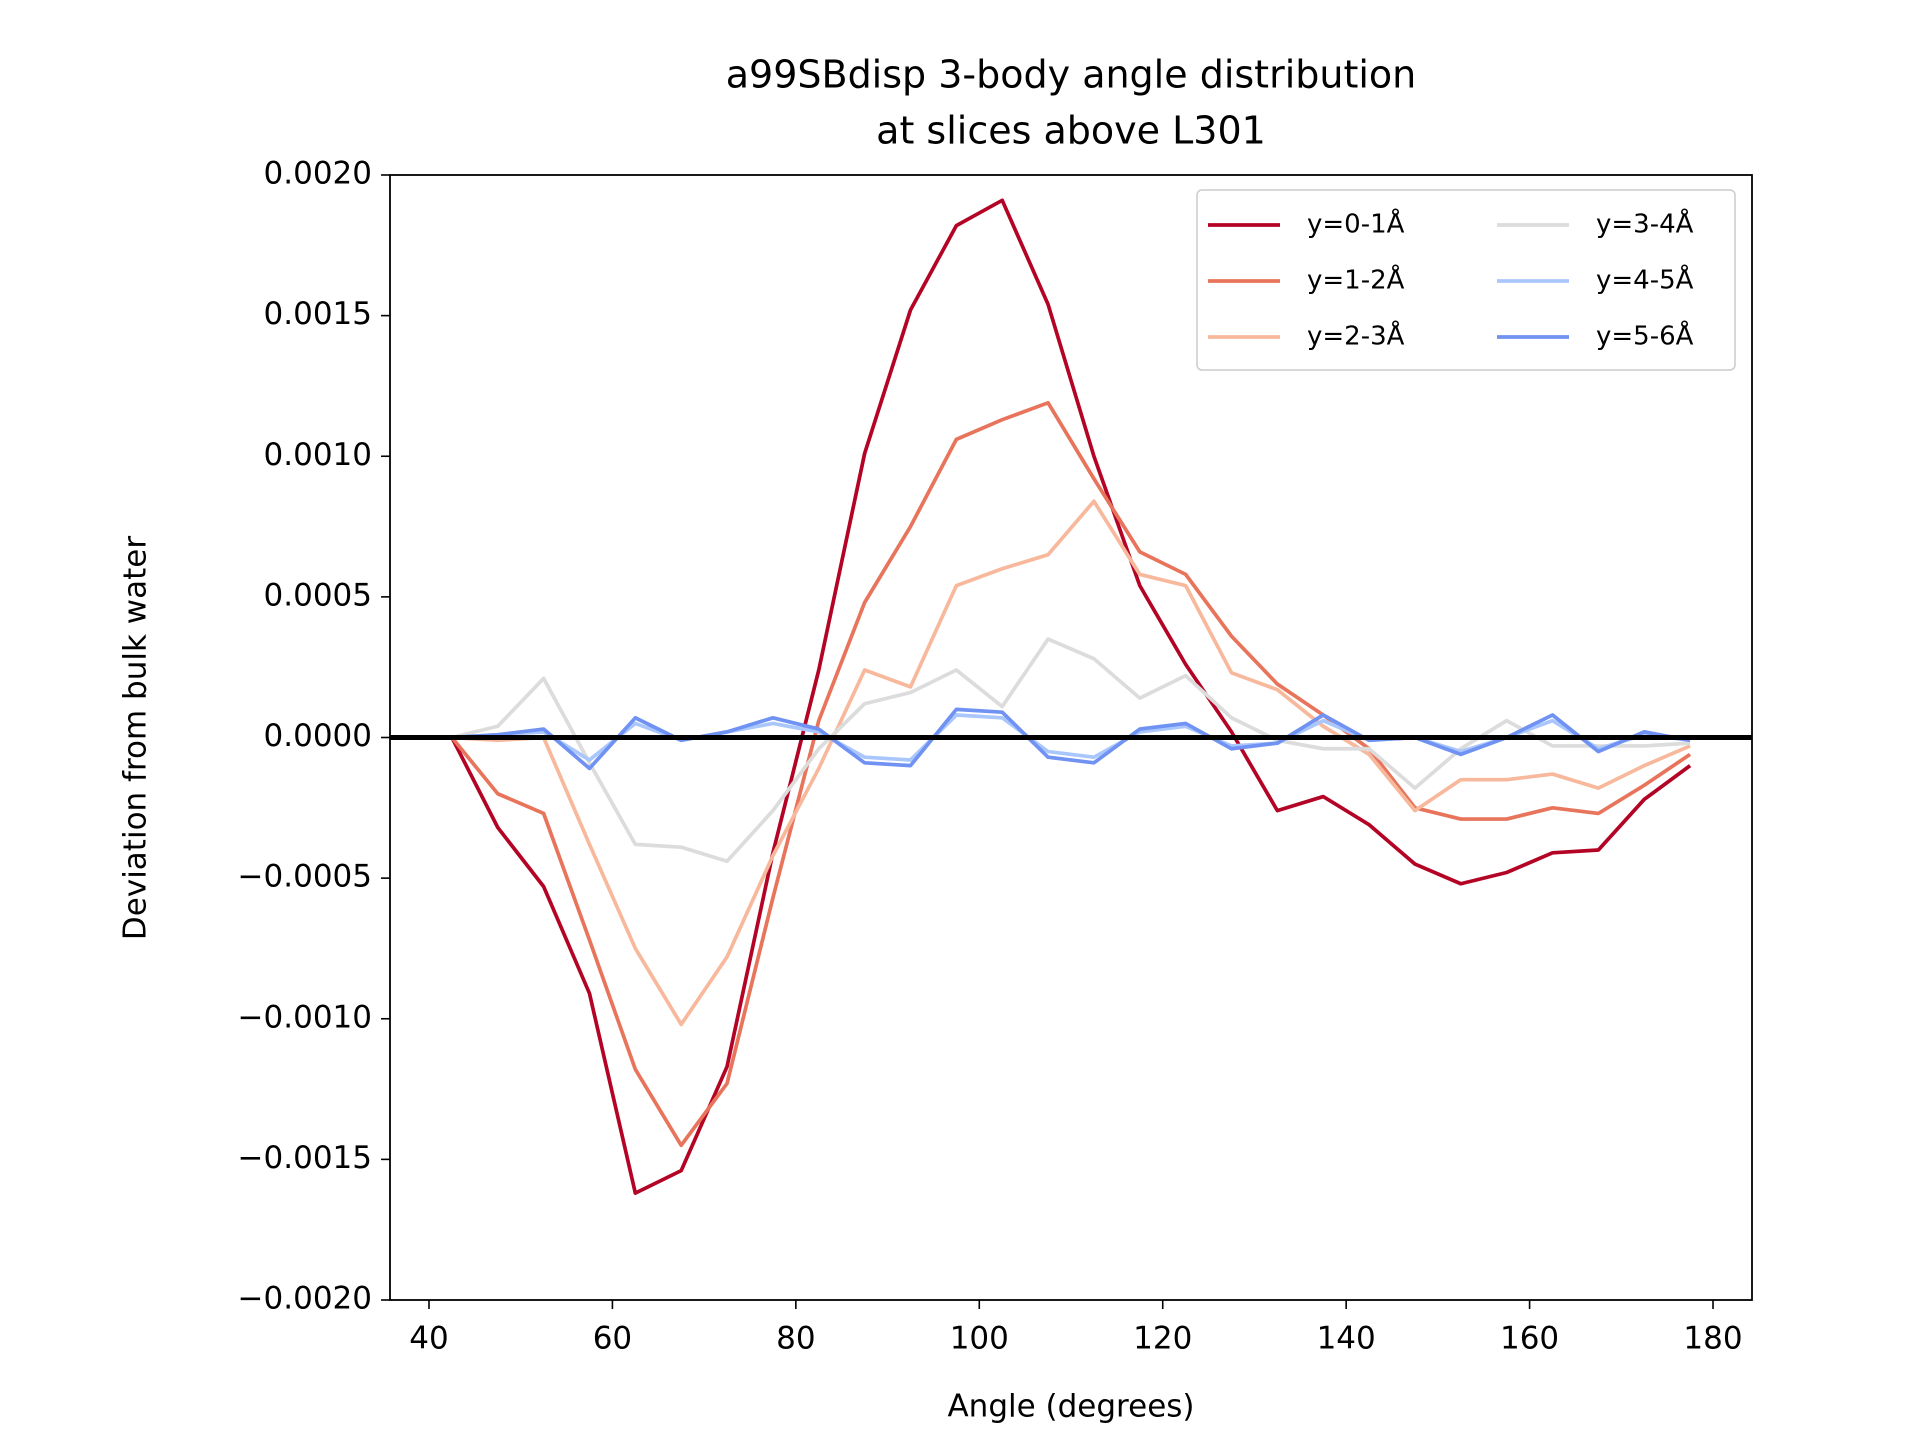 This screenshot has height=1440, width=1920. Describe the element at coordinates (1712, 1339) in the screenshot. I see `x-tick-label: 180` at that location.